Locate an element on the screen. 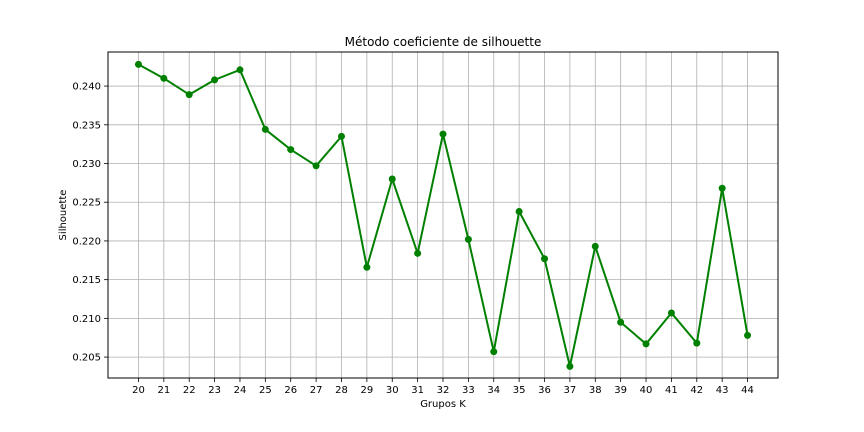 Image resolution: width=864 pixels, height=432 pixels. x-tick-label: 21 is located at coordinates (163, 390).